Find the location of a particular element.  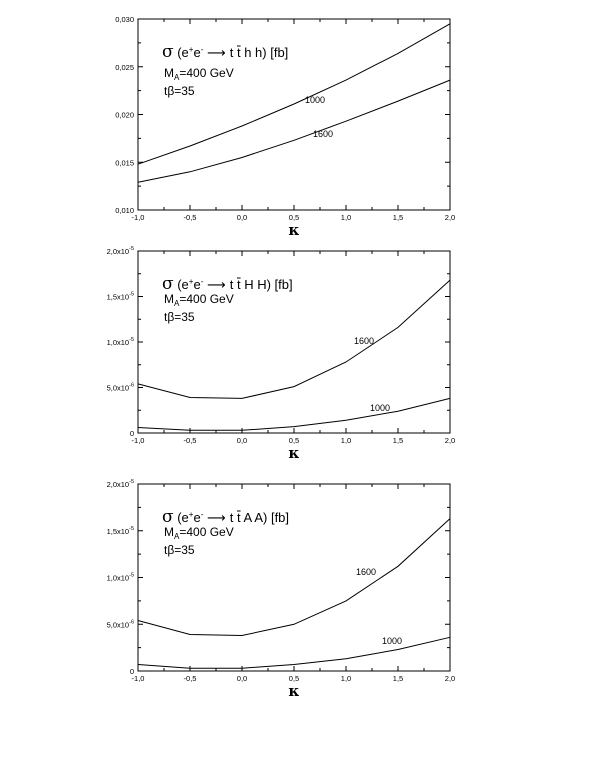

y-tick-label: 0,015 is located at coordinates (124, 162).